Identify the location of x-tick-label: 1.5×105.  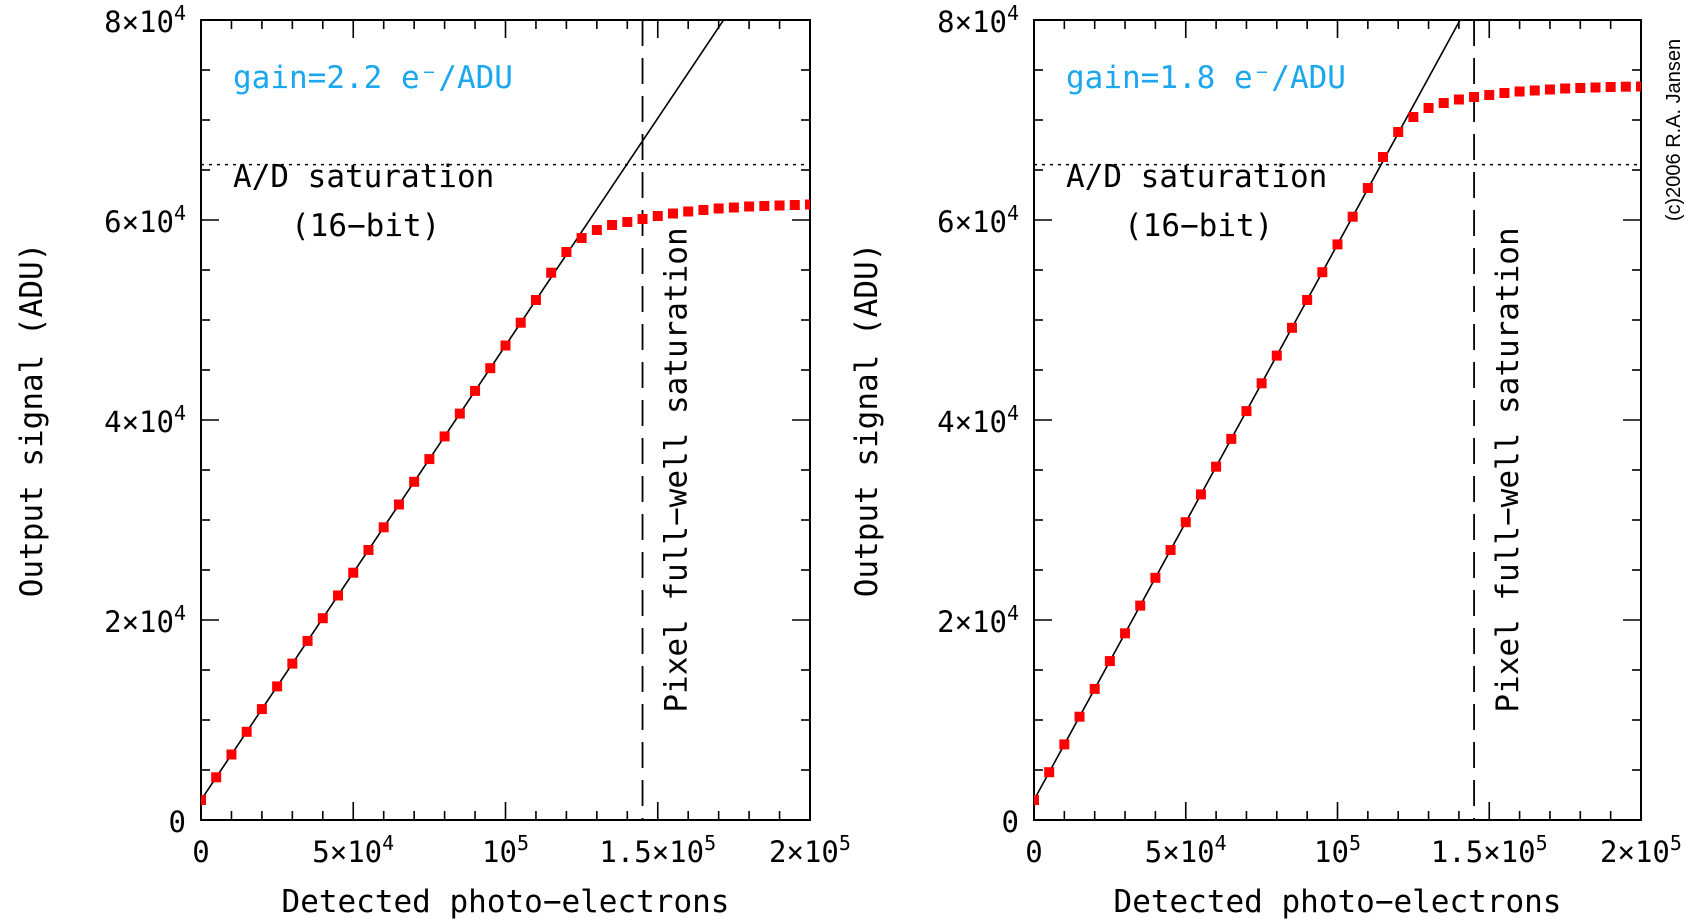
(657, 850).